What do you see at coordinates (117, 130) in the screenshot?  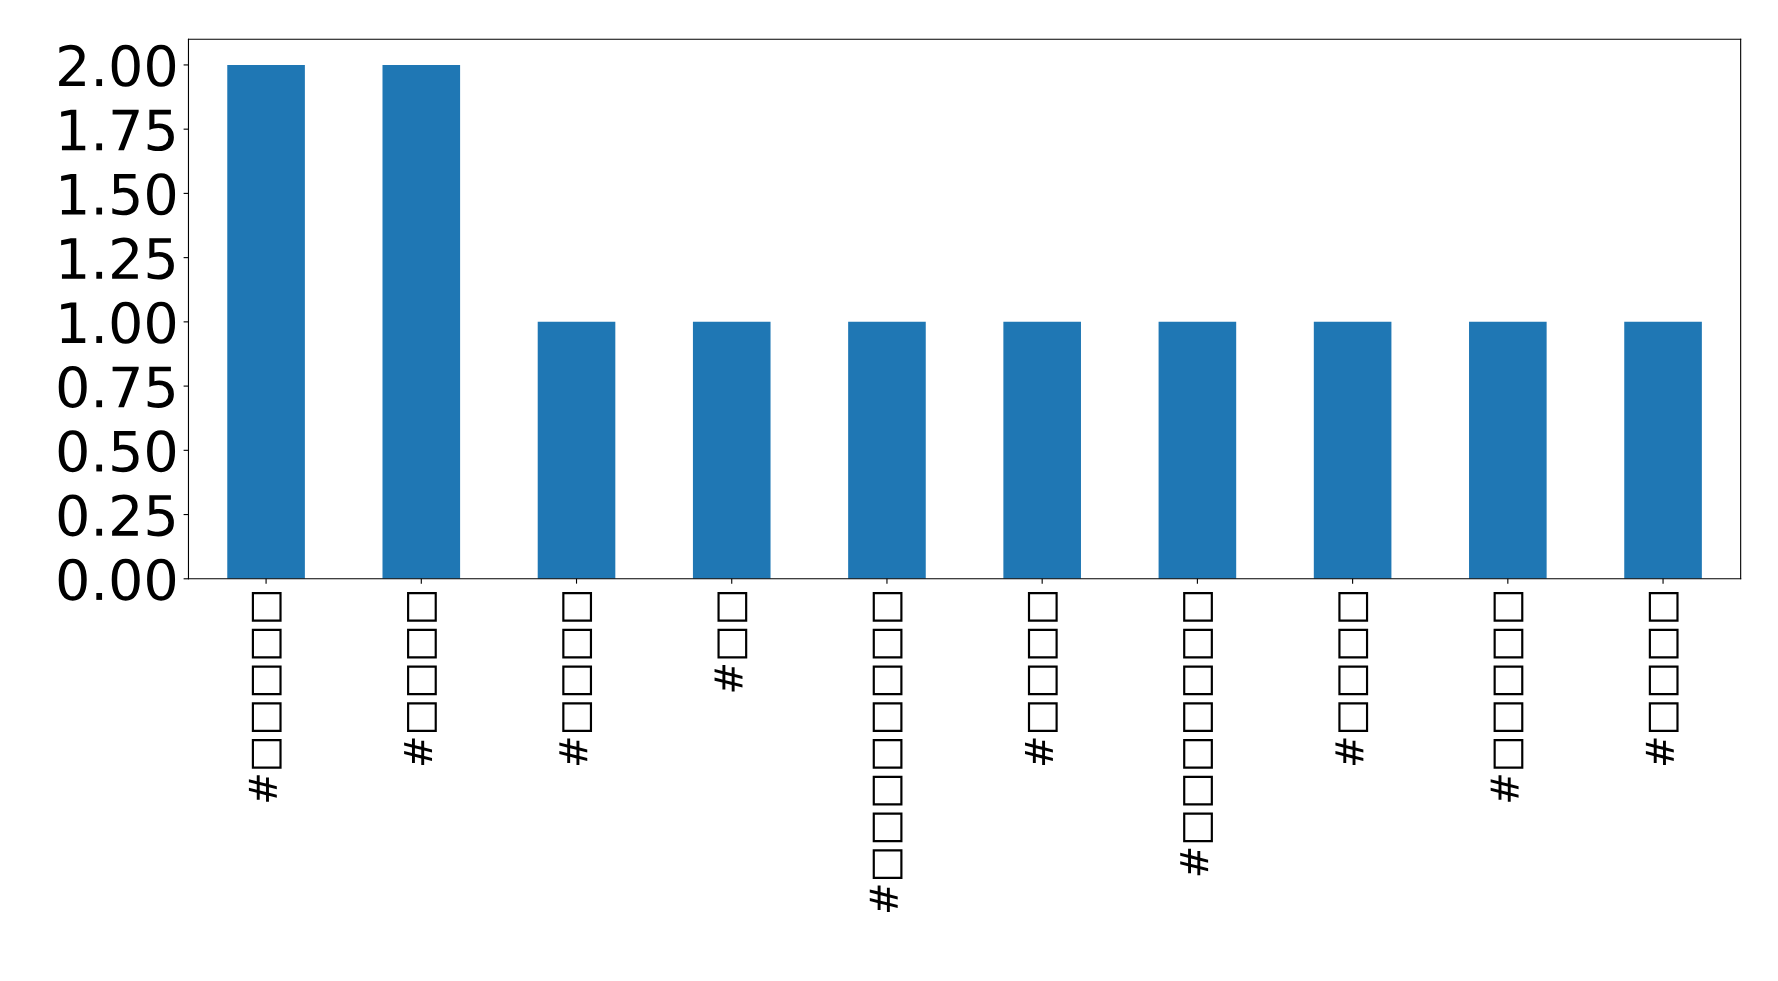 I see `y-tick-label: 1.75` at bounding box center [117, 130].